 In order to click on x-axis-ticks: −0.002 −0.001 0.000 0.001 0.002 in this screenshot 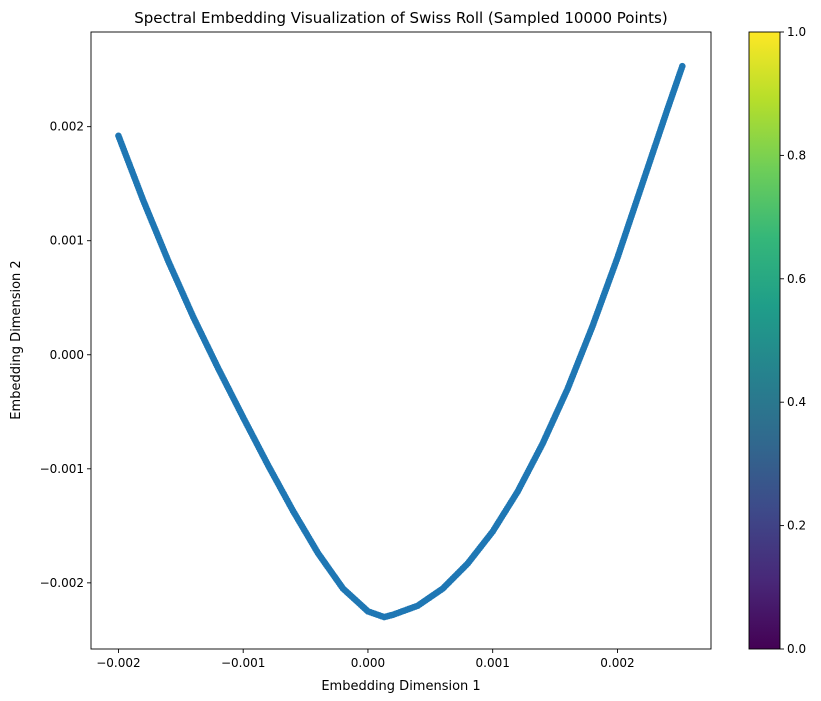, I will do `click(365, 659)`.